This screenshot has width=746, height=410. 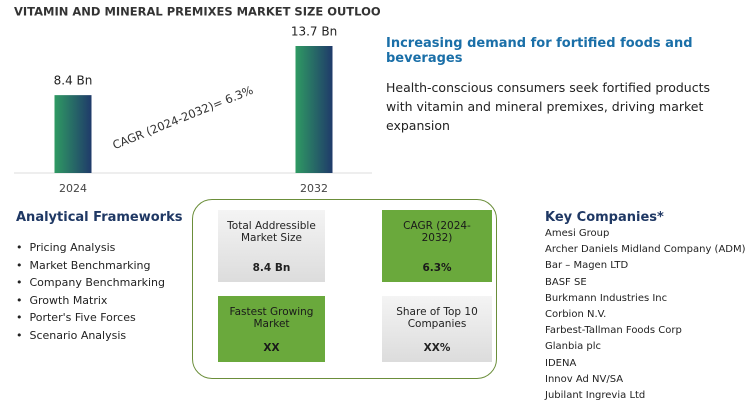 What do you see at coordinates (437, 318) in the screenshot?
I see `box-label: Share of Top 10 Companies` at bounding box center [437, 318].